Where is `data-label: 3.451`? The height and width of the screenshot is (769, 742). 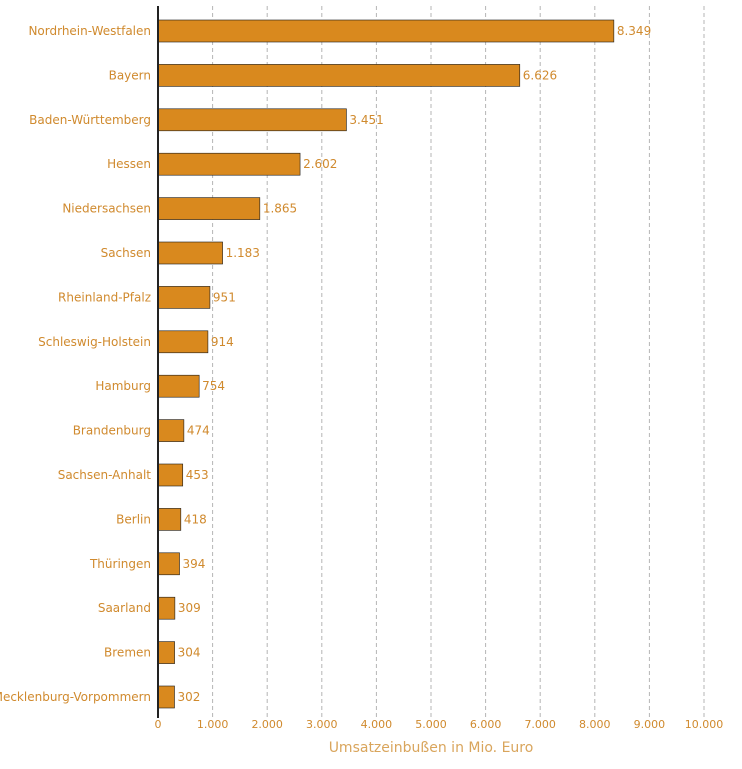
data-label: 3.451 is located at coordinates (366, 120).